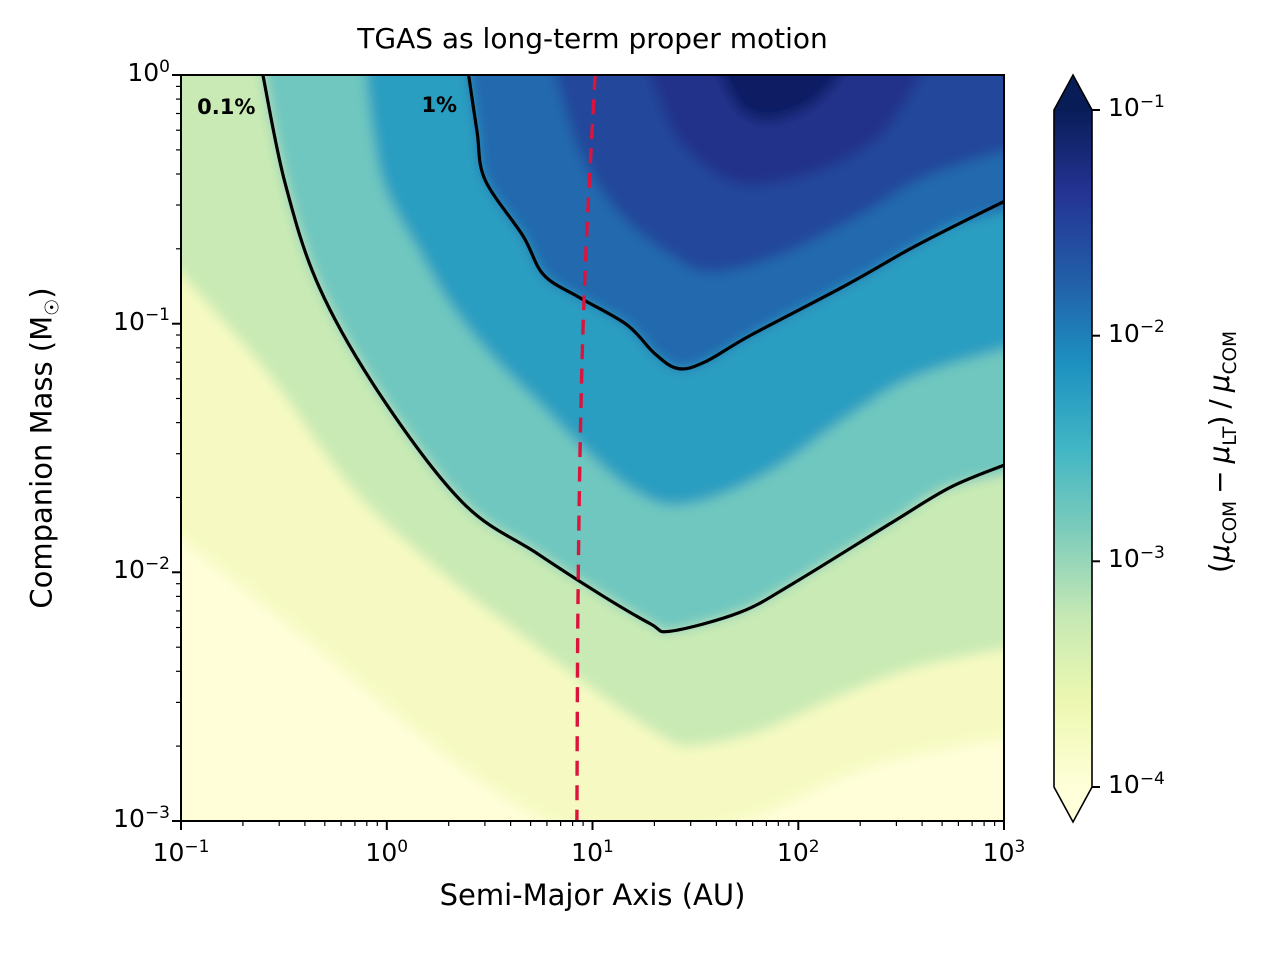 Image resolution: width=1280 pixels, height=960 pixels. What do you see at coordinates (1073, 92) in the screenshot?
I see `colorbar-upper-arrow` at bounding box center [1073, 92].